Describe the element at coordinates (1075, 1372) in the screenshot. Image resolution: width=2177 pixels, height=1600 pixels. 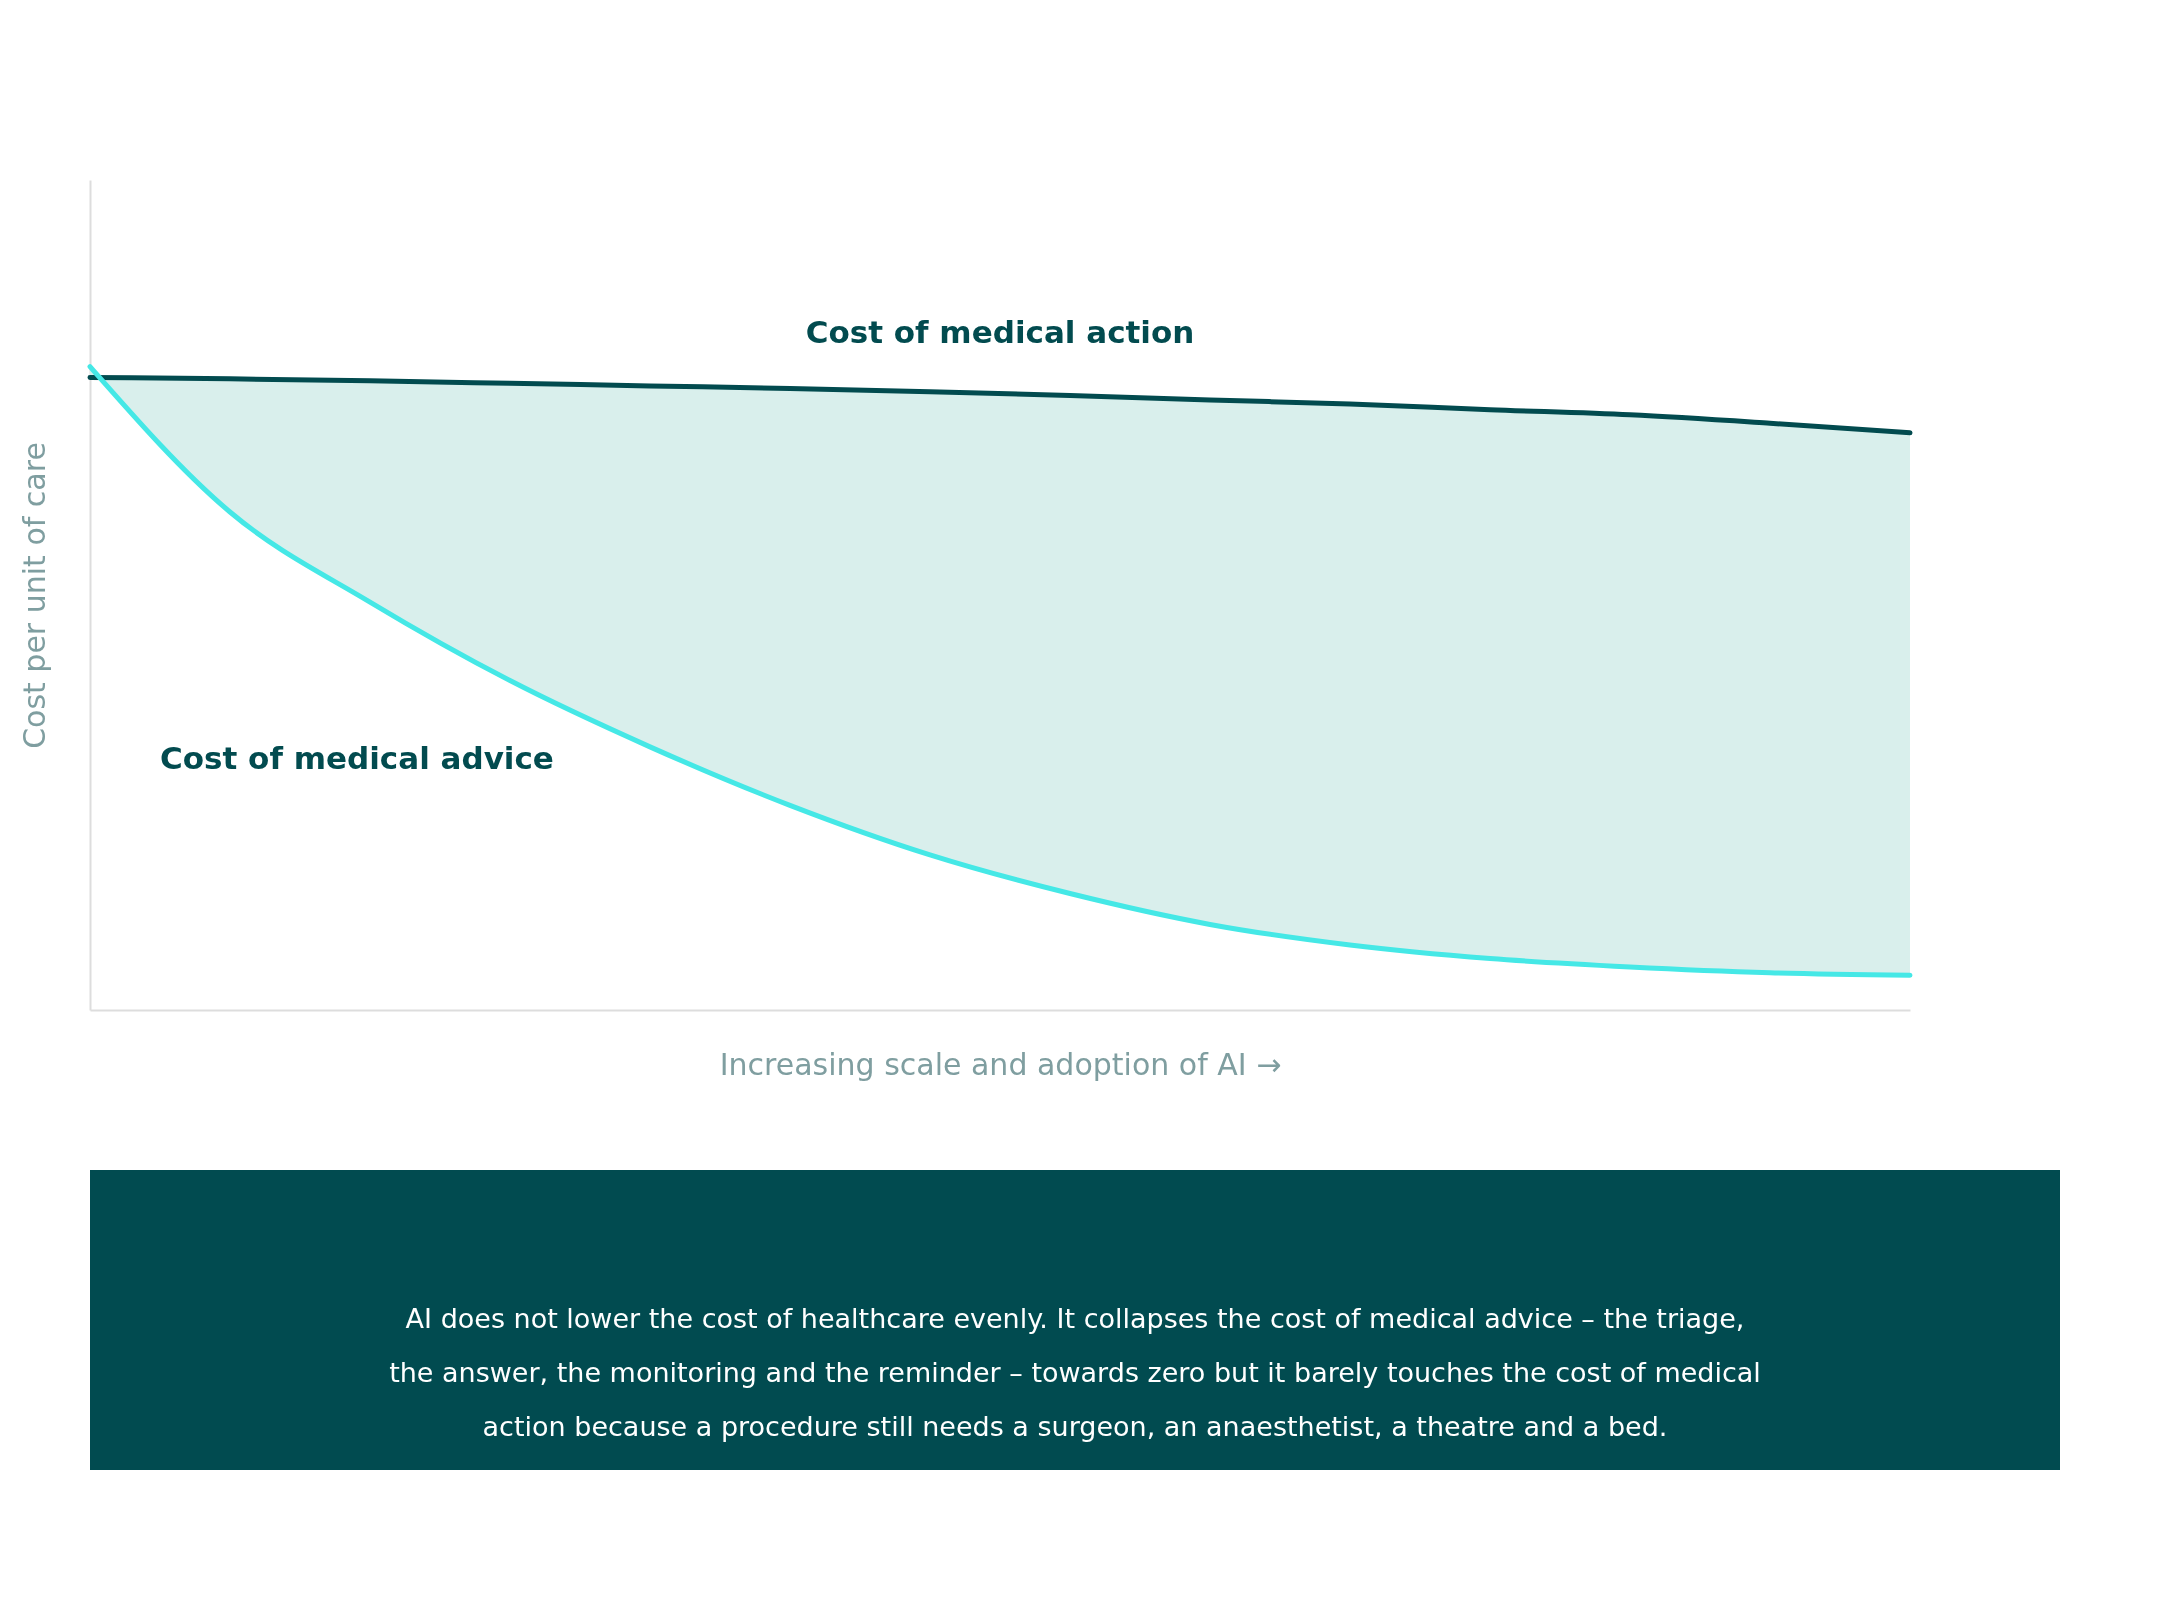
I see `text: AI does not lower the cost of healthcare evenly. It collapses the cost of medical advice – the triage, the answer, the monitoring and the reminder – towards zero but it barely touches the cost of medical action because a procedure still needs a surgeon, an anaesthetist, a theatre and a bed.` at that location.